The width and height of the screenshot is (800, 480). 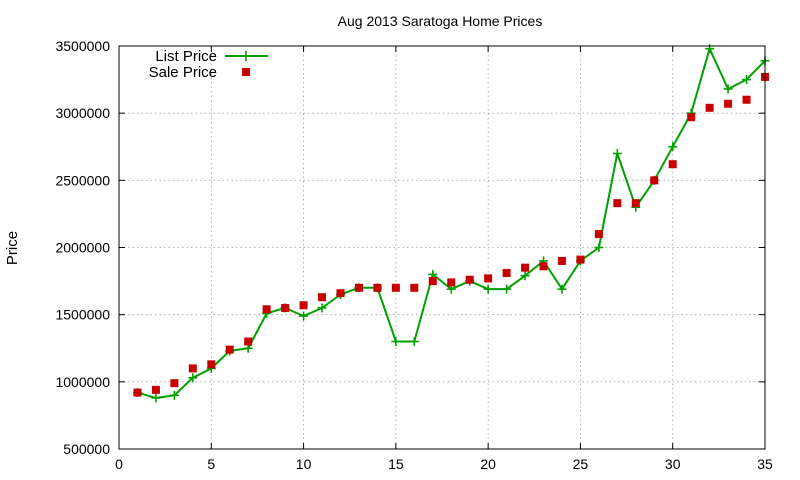 What do you see at coordinates (82, 180) in the screenshot?
I see `y-tick-label: 2500000` at bounding box center [82, 180].